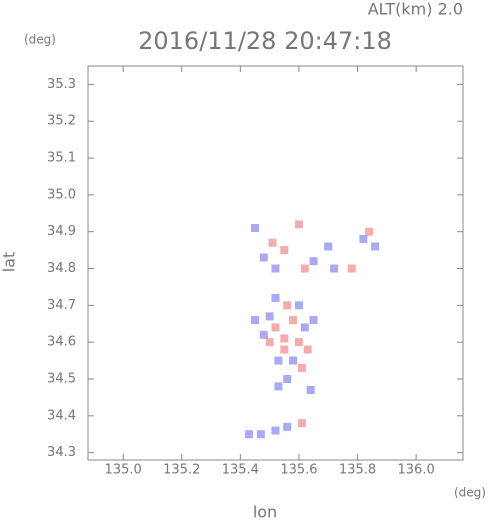 The height and width of the screenshot is (521, 491). Describe the element at coordinates (61, 342) in the screenshot. I see `y-tick-label: 34.6` at that location.